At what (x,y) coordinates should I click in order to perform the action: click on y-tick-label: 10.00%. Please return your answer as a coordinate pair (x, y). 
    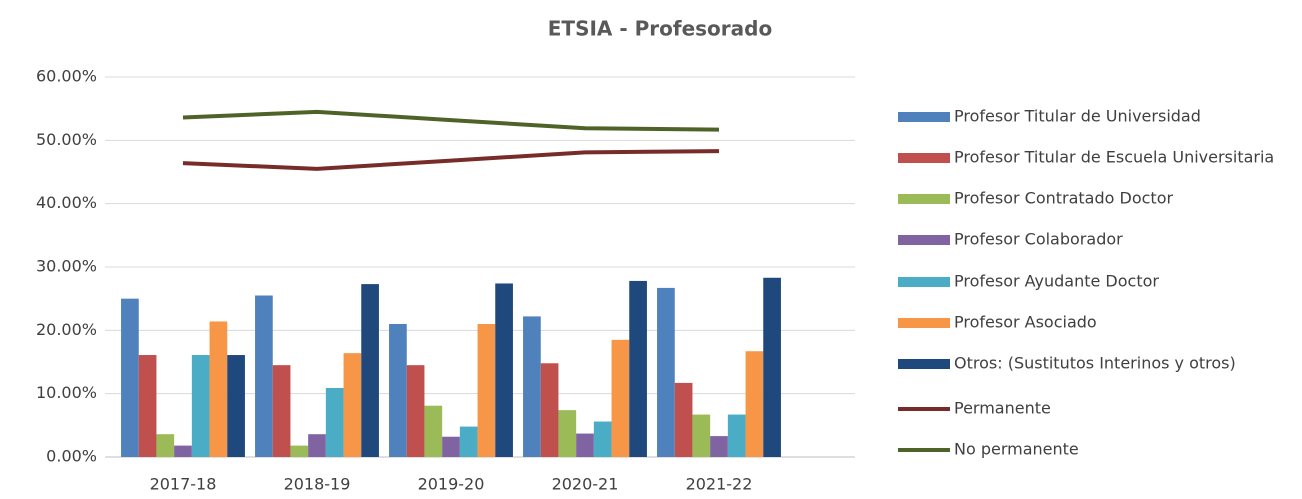
    Looking at the image, I should click on (66, 392).